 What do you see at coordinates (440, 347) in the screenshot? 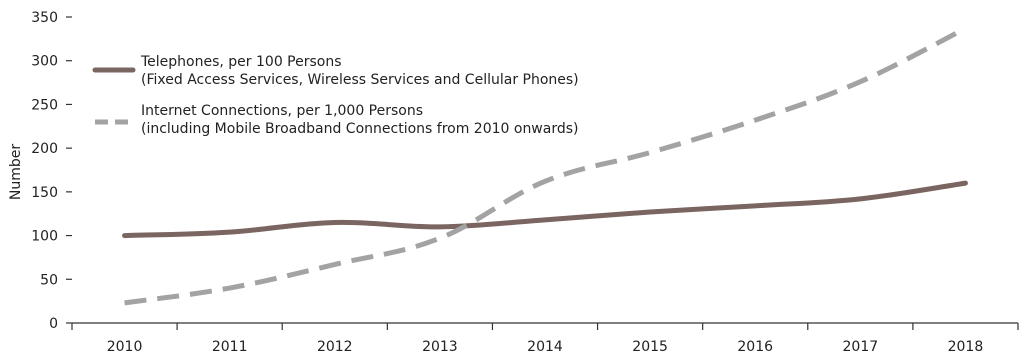
I see `x-tick-label: 2013` at bounding box center [440, 347].